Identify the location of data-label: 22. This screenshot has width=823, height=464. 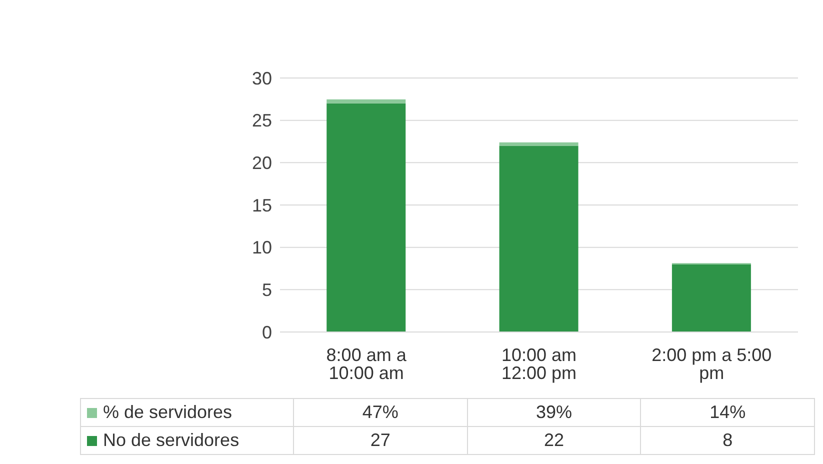
(554, 440).